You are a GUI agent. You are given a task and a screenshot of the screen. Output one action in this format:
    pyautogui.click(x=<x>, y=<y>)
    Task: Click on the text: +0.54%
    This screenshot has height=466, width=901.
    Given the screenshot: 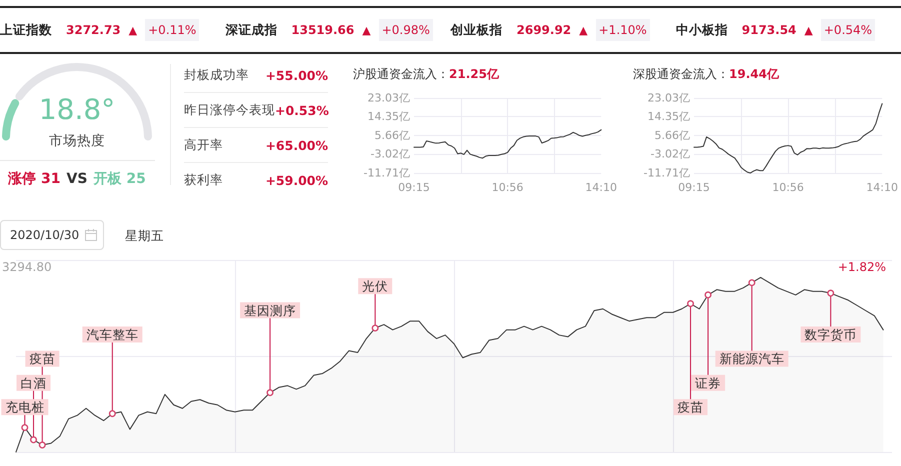 What is the action you would take?
    pyautogui.click(x=848, y=30)
    